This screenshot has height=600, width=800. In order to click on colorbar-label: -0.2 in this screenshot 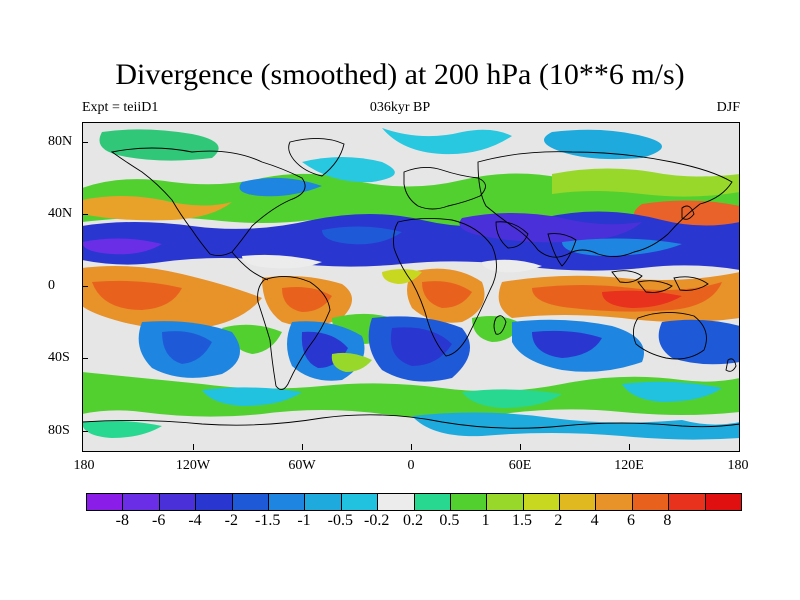, I will do `click(376, 520)`.